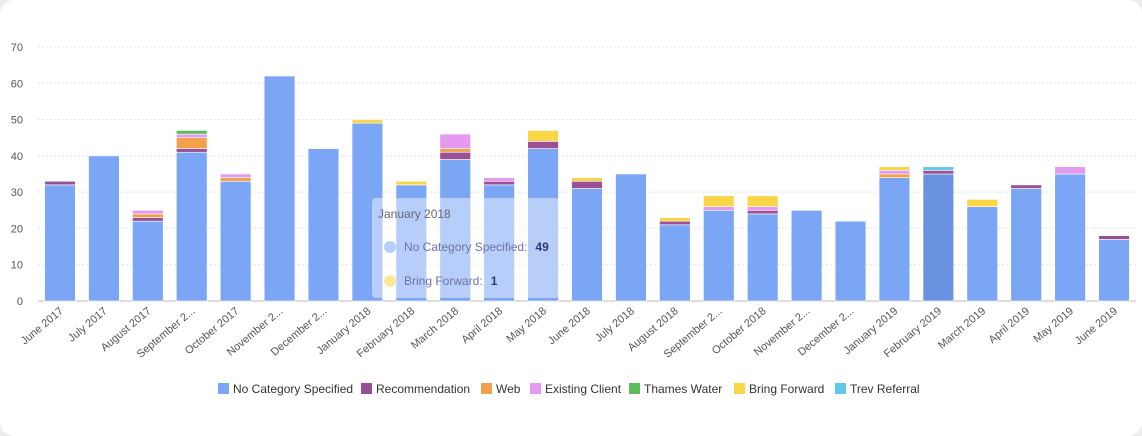 The height and width of the screenshot is (436, 1142). What do you see at coordinates (962, 328) in the screenshot?
I see `x-tick-label: March 2019` at bounding box center [962, 328].